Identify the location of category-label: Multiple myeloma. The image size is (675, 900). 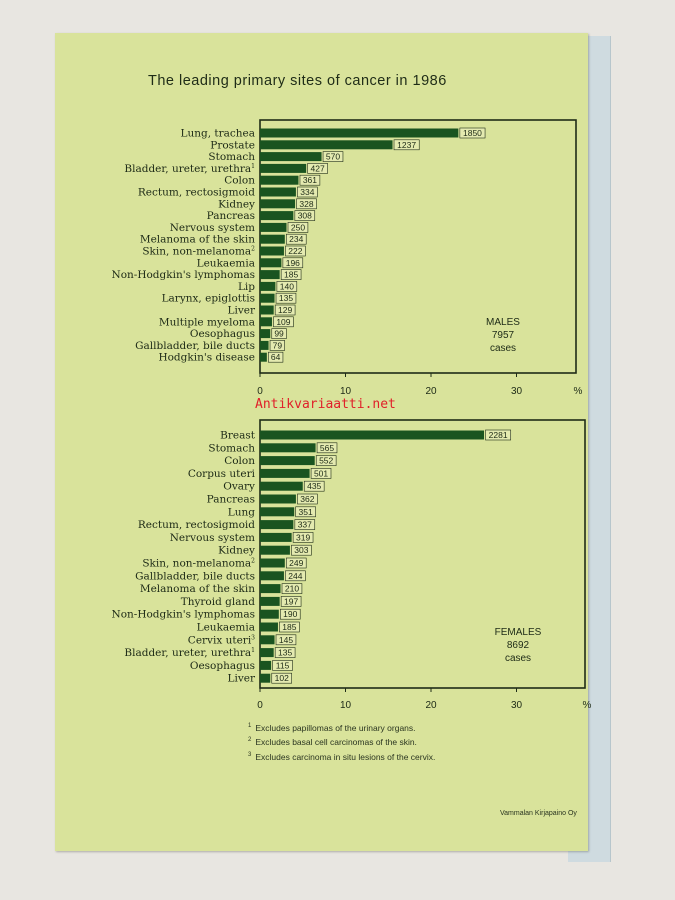
(207, 322).